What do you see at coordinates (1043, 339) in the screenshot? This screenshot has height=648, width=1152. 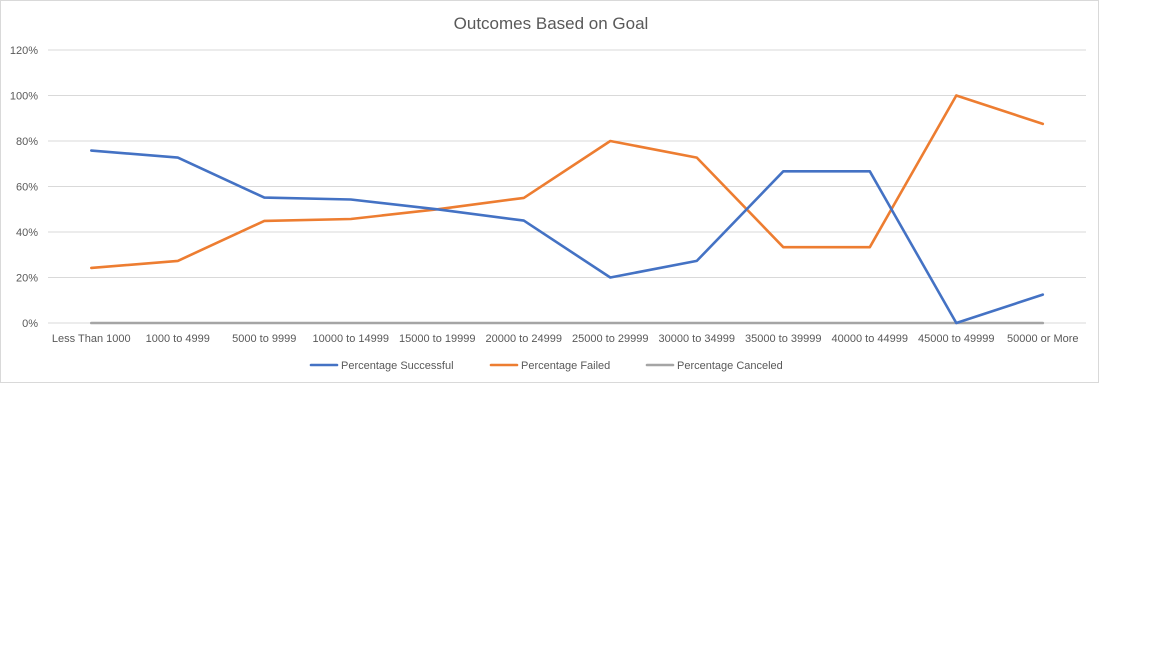 I see `x-tick-label: 50000 or More` at bounding box center [1043, 339].